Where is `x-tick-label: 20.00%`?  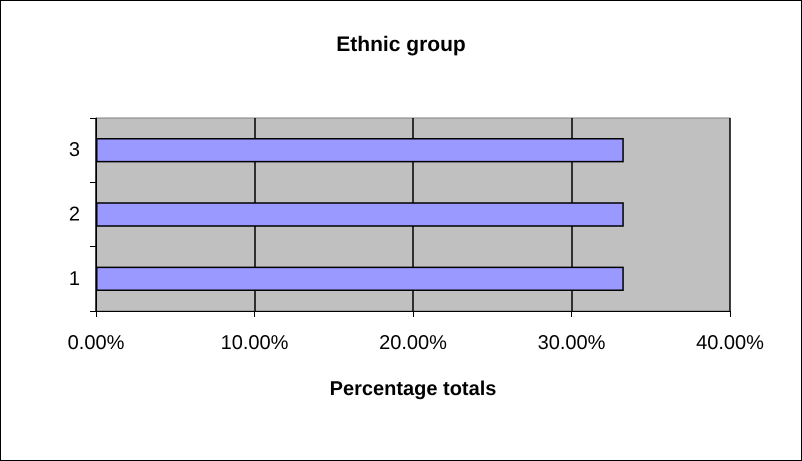 x-tick-label: 20.00% is located at coordinates (413, 343).